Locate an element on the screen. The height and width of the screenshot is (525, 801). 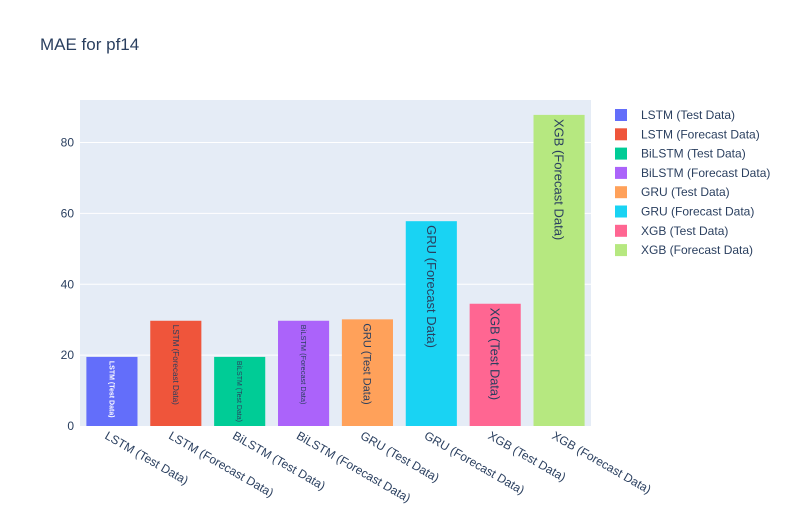
bar-label: LSTM (Forecast Data) is located at coordinates (175, 365).